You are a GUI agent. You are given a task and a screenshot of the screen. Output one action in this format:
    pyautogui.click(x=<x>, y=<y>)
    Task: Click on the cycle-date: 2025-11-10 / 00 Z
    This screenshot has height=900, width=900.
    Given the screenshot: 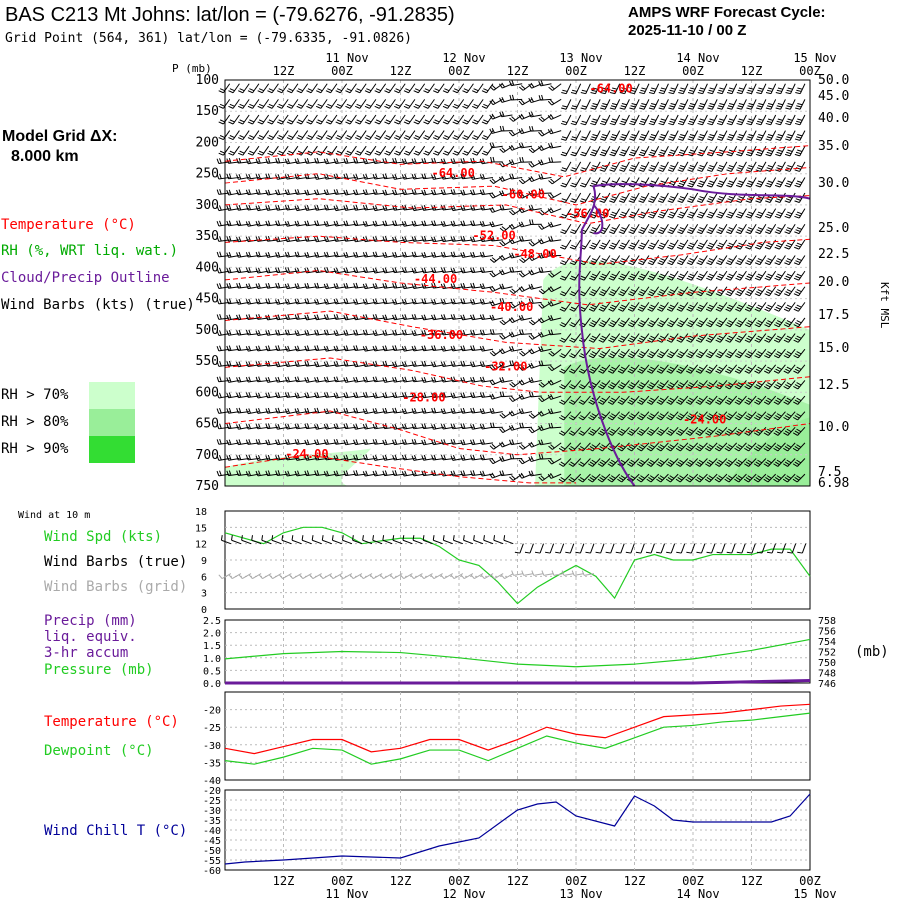 What is the action you would take?
    pyautogui.click(x=687, y=30)
    